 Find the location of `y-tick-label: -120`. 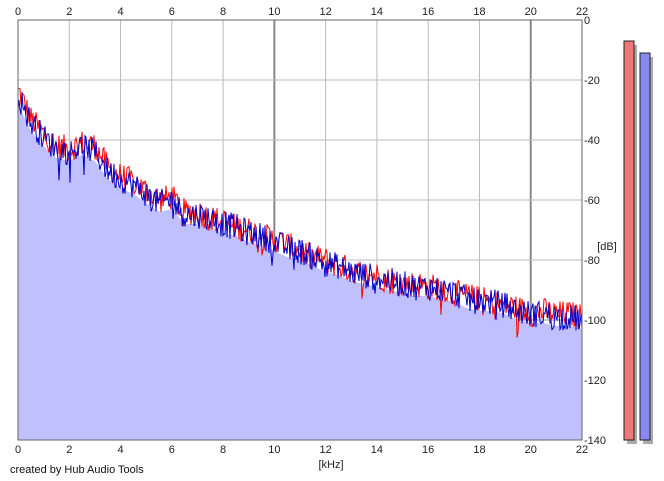

y-tick-label: -120 is located at coordinates (595, 381).